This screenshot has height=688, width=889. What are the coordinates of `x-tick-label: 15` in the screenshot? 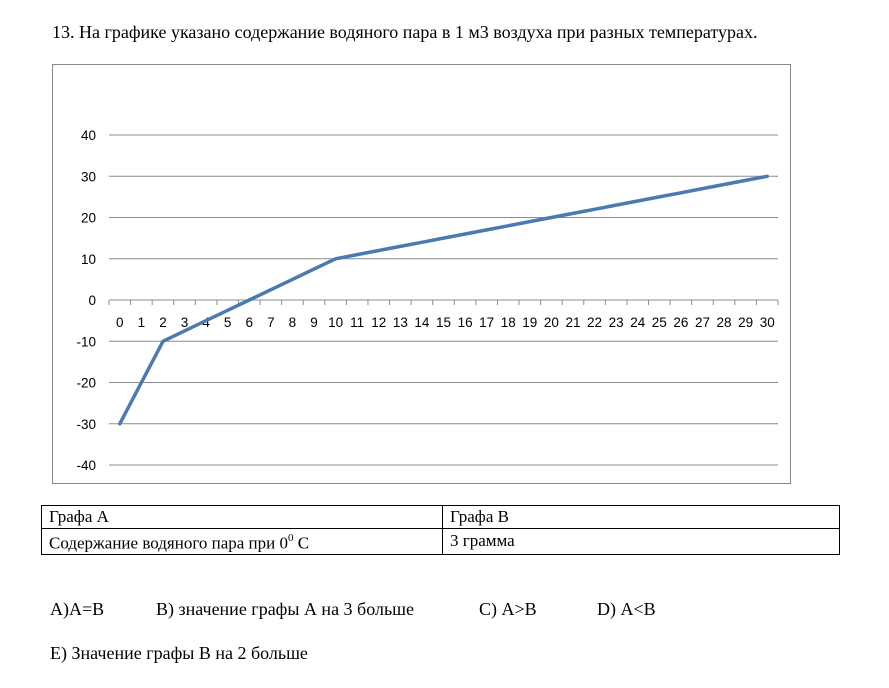 It's located at (443, 322).